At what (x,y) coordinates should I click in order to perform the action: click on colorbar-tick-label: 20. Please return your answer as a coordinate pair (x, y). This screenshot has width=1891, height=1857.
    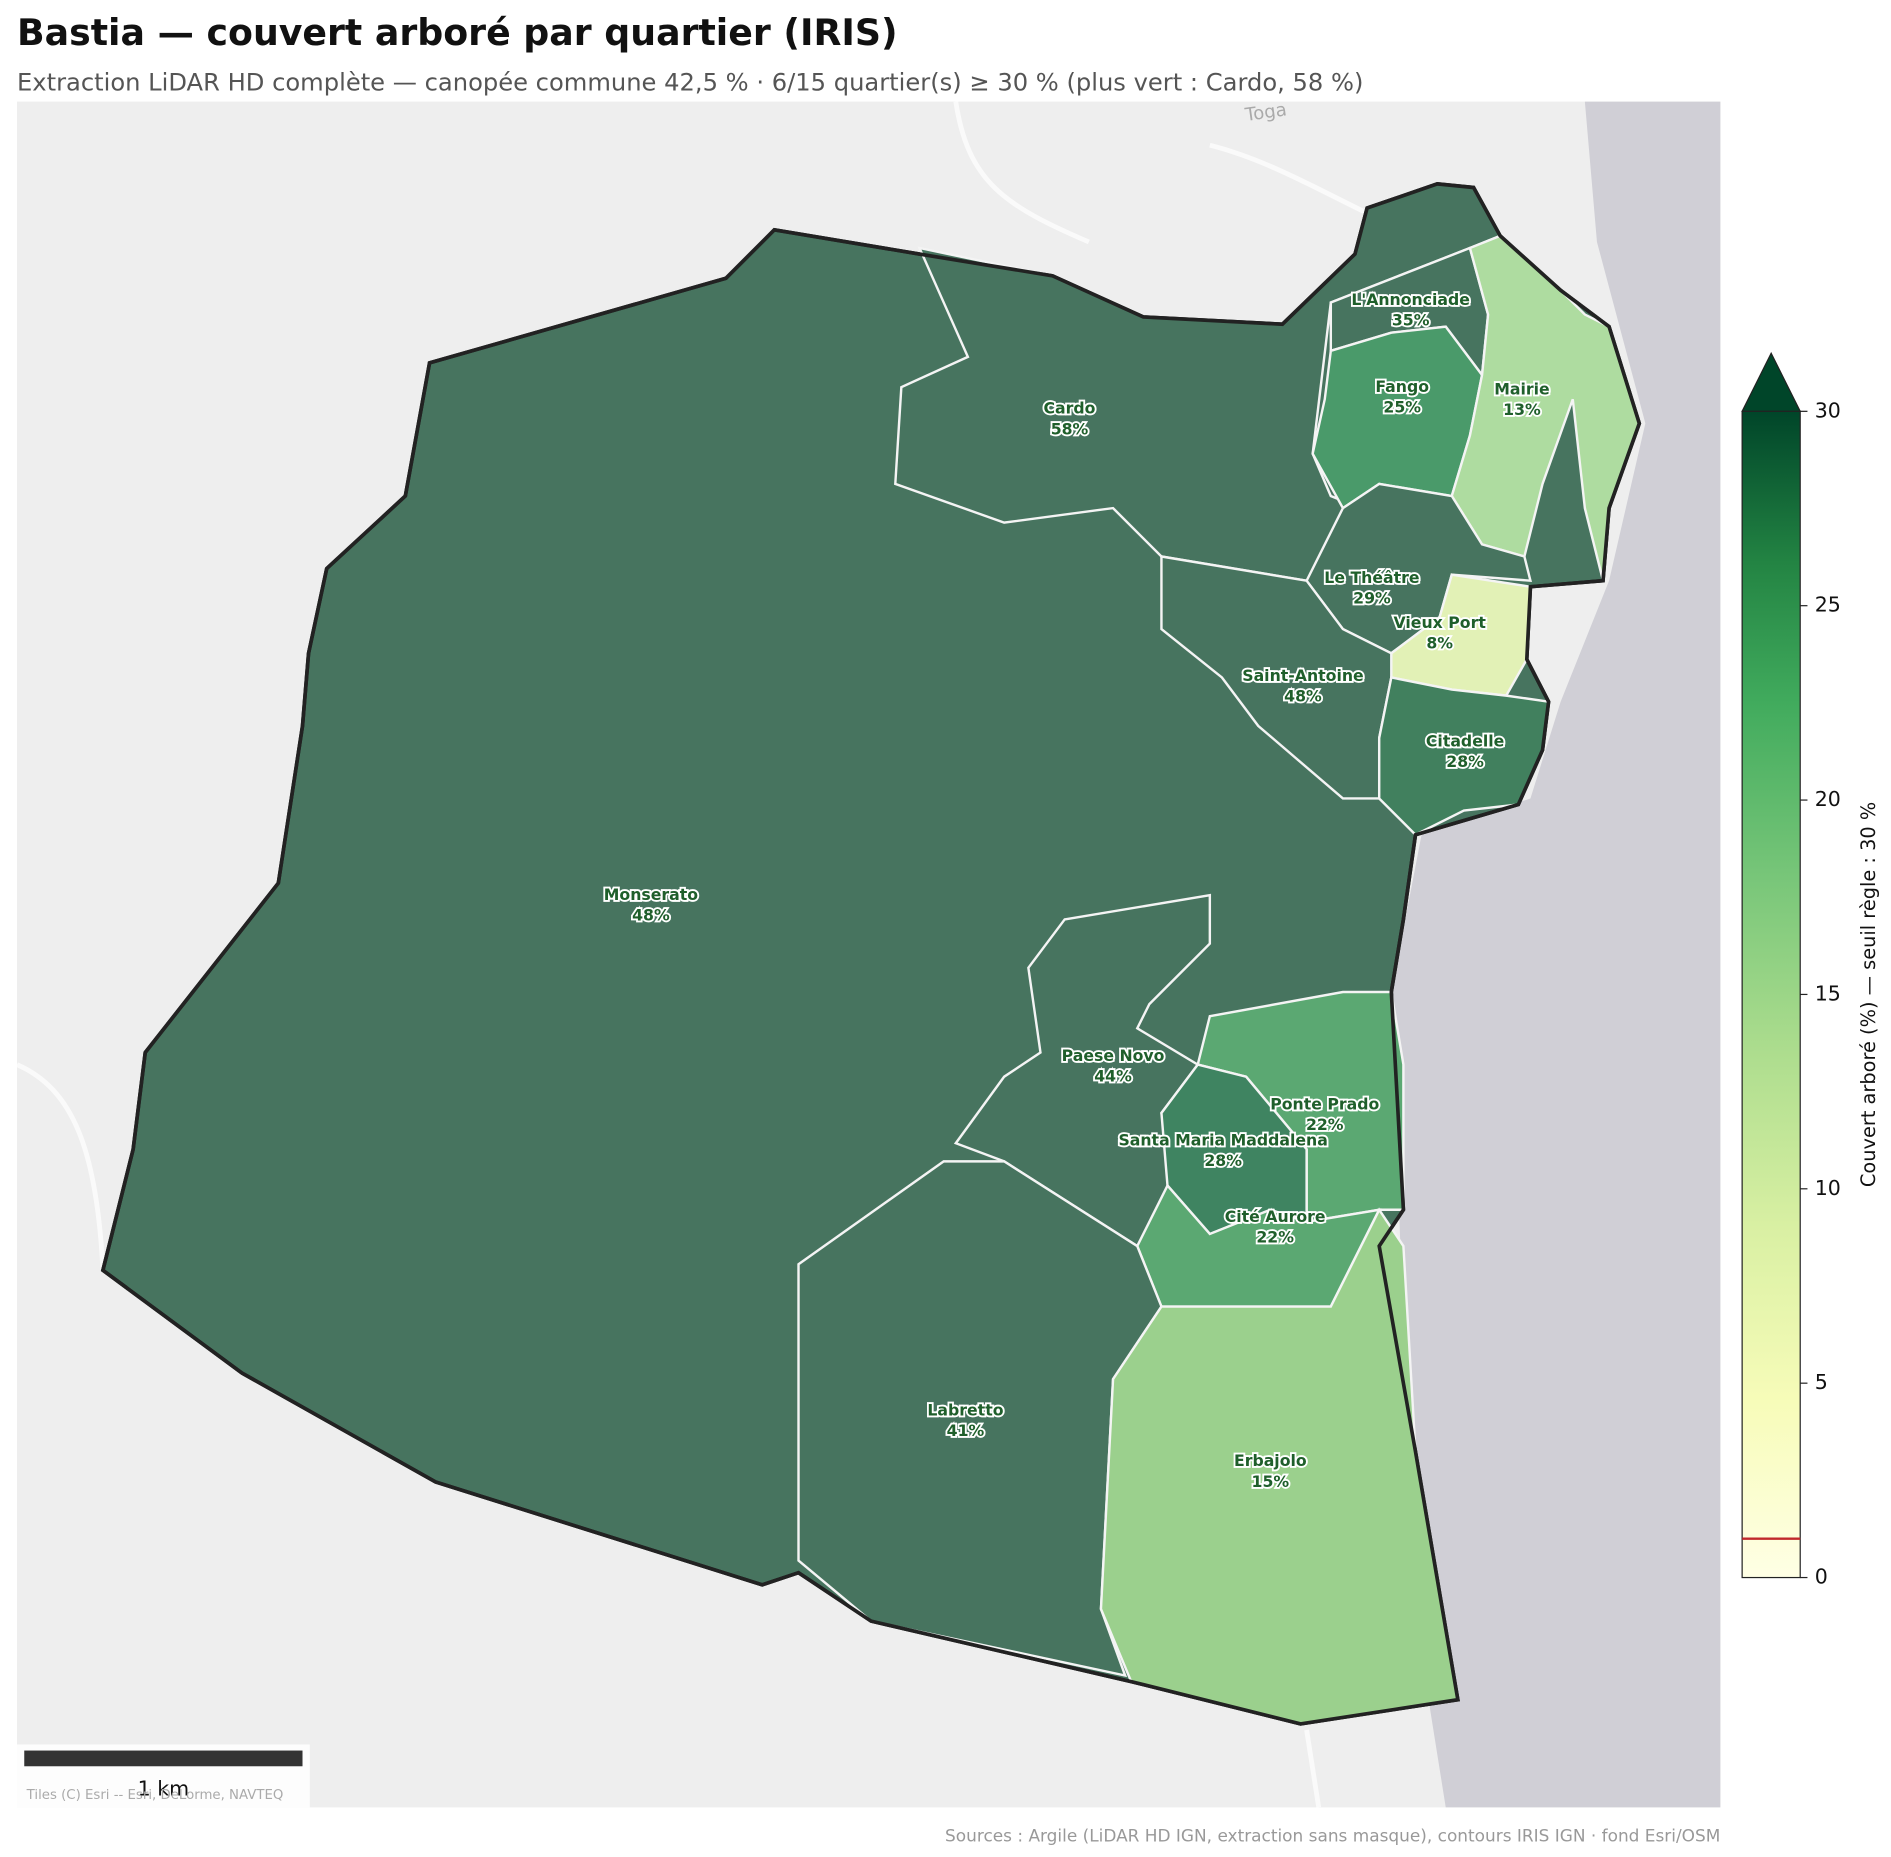
    Looking at the image, I should click on (1828, 799).